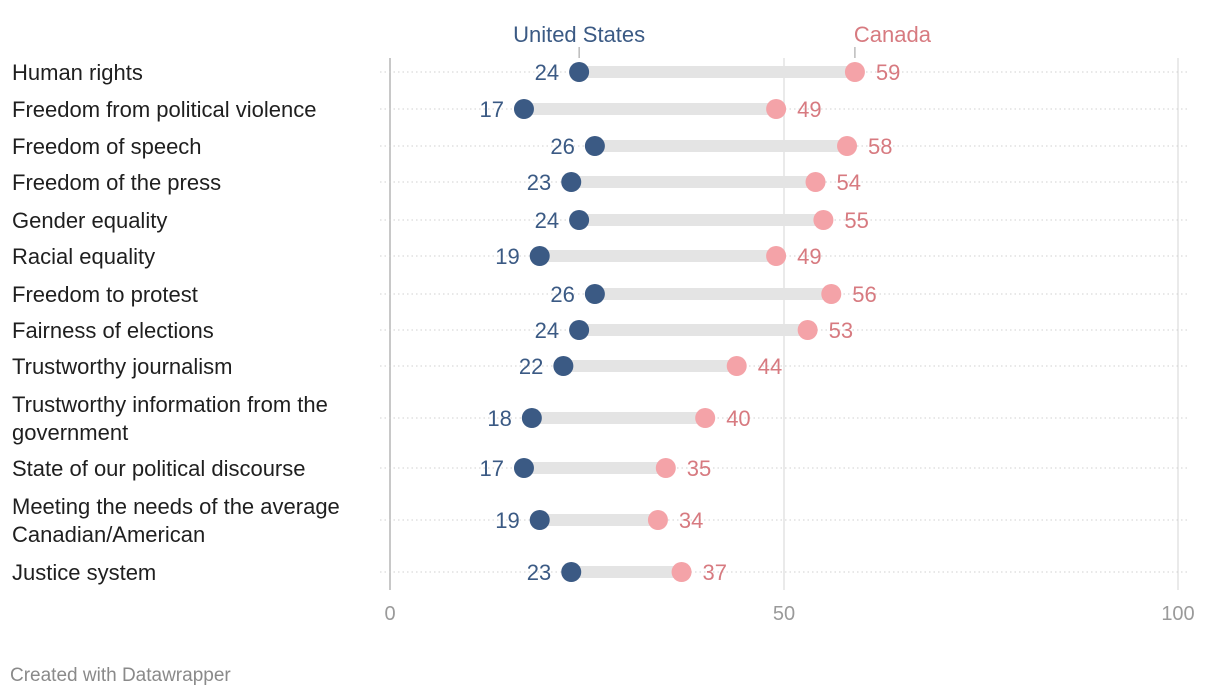 The image size is (1220, 698). I want to click on canada-value-label: 58, so click(880, 146).